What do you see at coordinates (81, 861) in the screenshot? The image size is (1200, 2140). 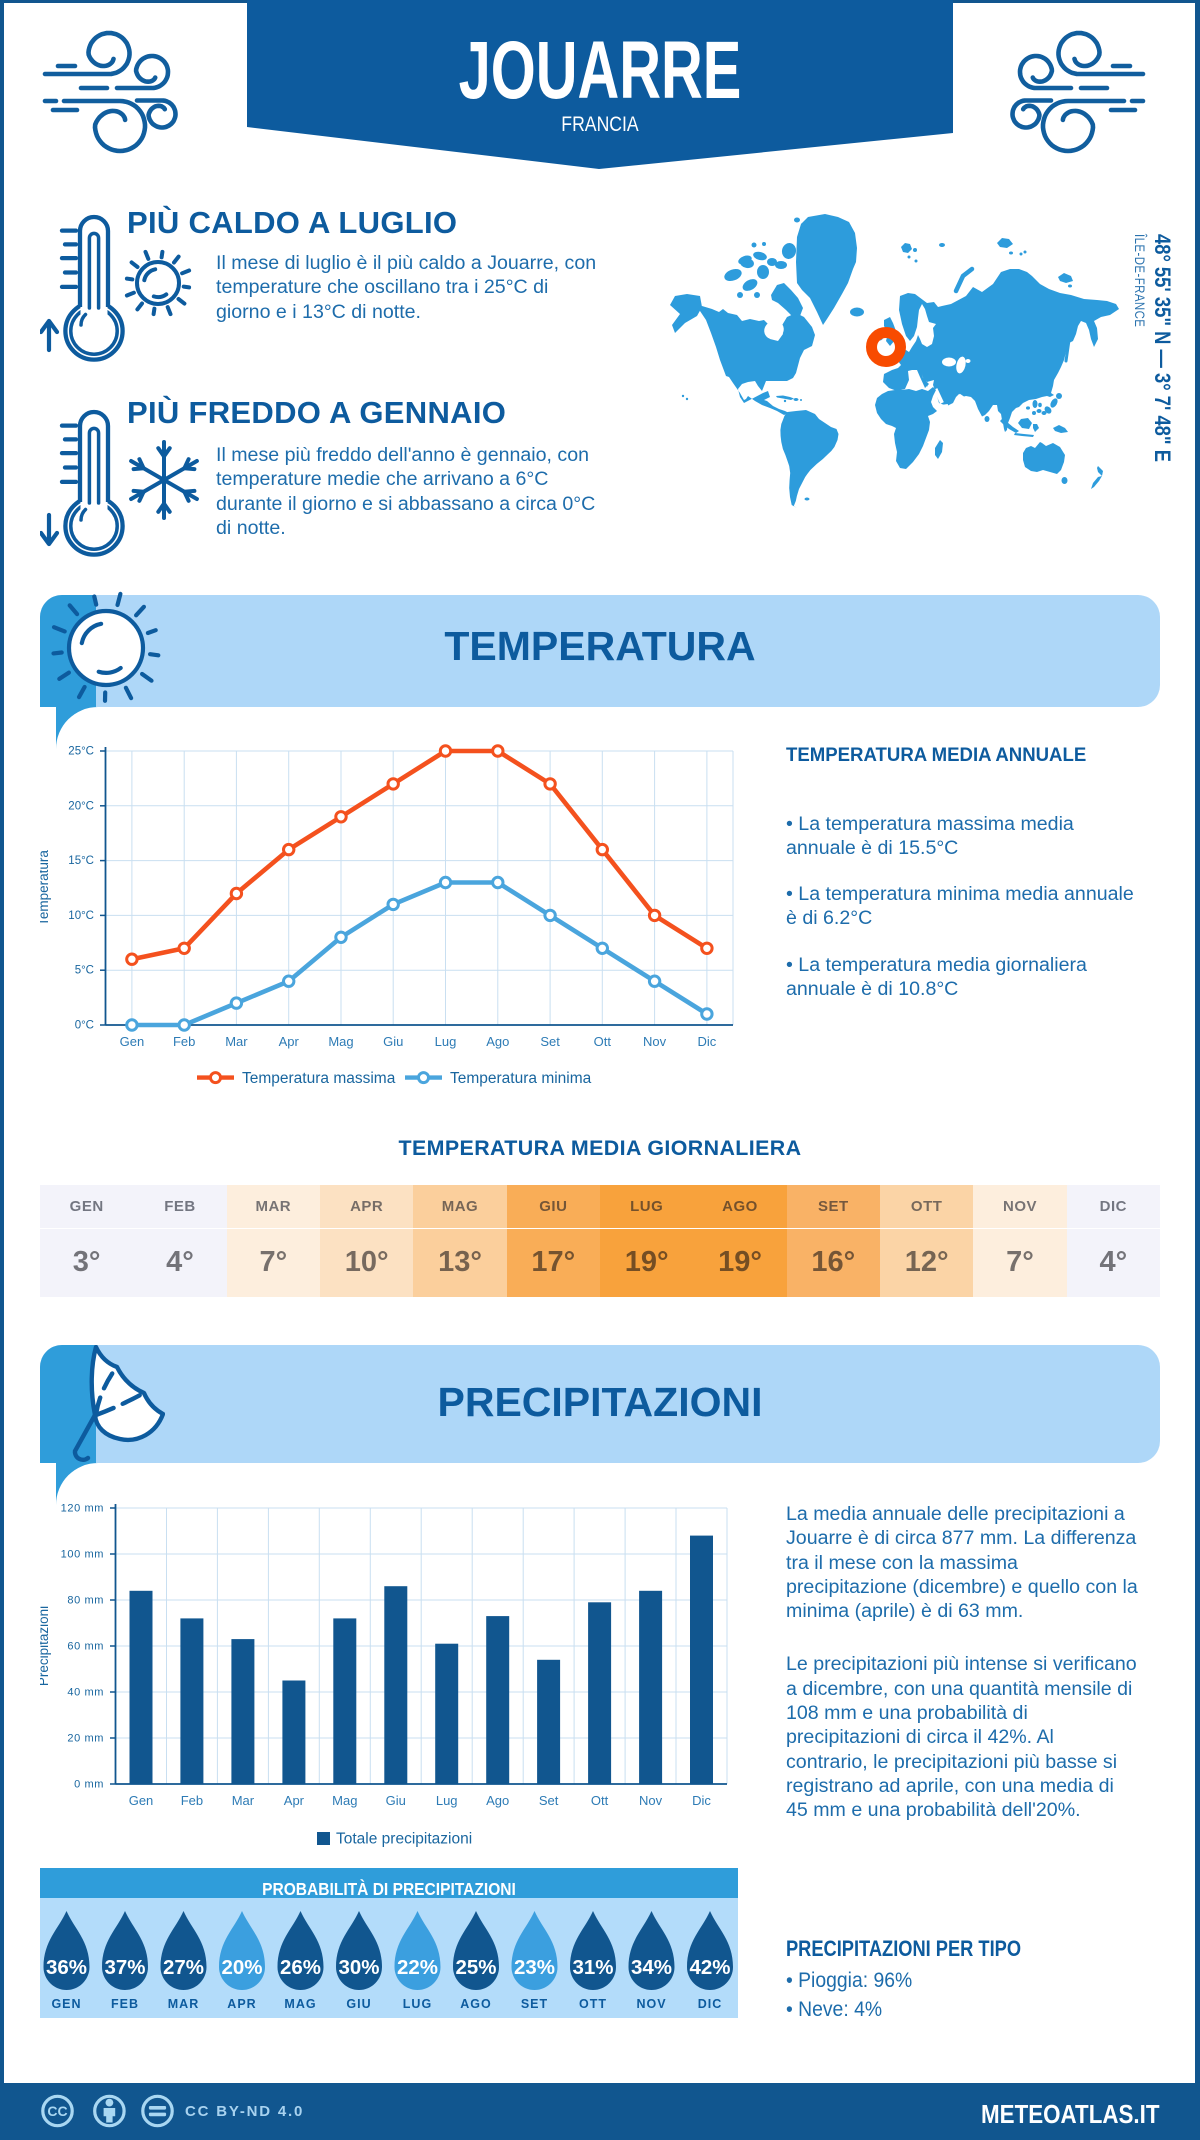 I see `svg-text: 15°C` at bounding box center [81, 861].